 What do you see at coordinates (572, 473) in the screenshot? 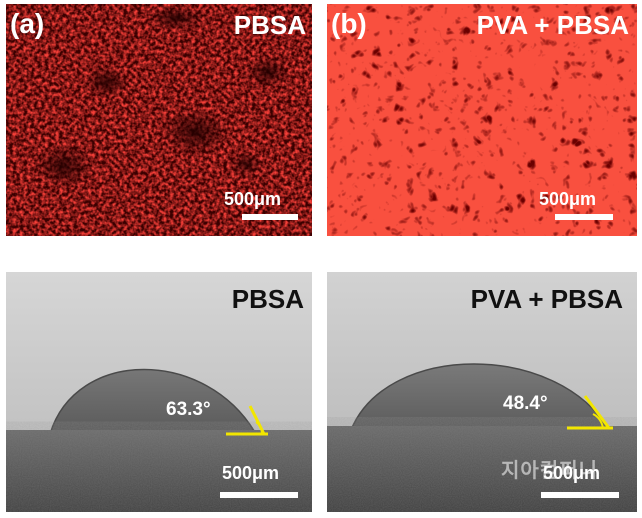
I see `scale-label-d: 500μm` at bounding box center [572, 473].